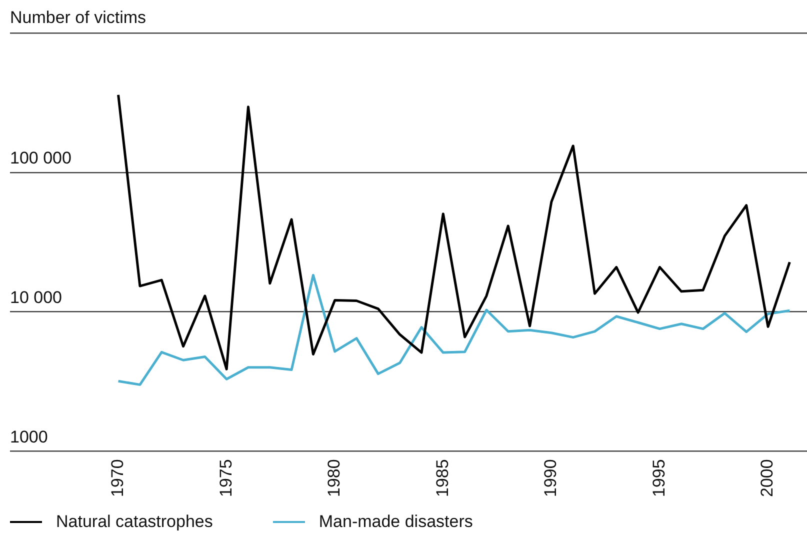  I want to click on y-tick-label: 1000, so click(29, 436).